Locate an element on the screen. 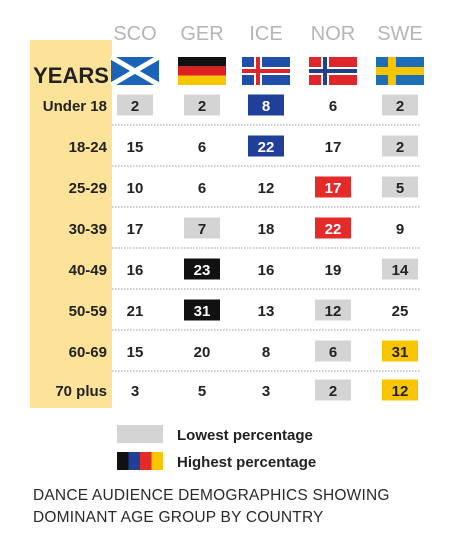 Image resolution: width=469 pixels, height=540 pixels. row-label: 60-69 is located at coordinates (88, 352).